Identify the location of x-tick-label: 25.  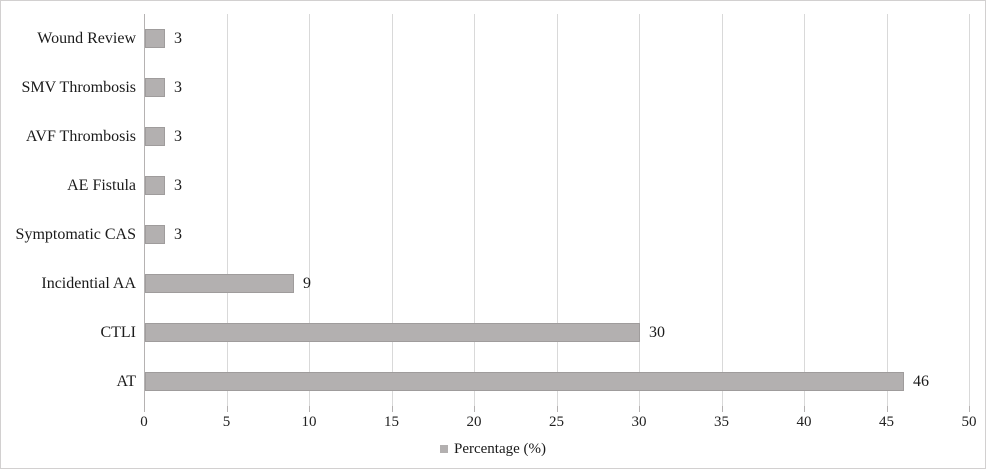
(556, 422).